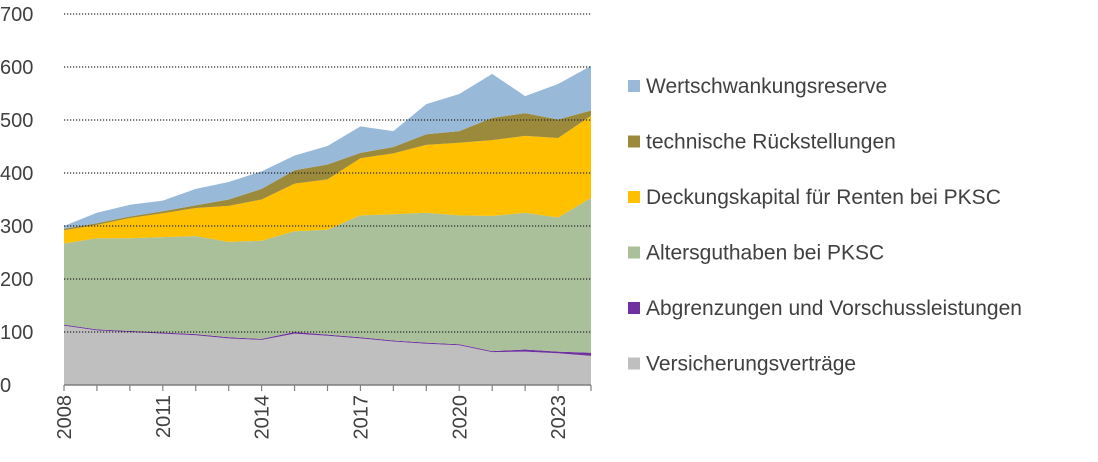 This screenshot has height=462, width=1098. What do you see at coordinates (5, 386) in the screenshot?
I see `y-tick-label: 0` at bounding box center [5, 386].